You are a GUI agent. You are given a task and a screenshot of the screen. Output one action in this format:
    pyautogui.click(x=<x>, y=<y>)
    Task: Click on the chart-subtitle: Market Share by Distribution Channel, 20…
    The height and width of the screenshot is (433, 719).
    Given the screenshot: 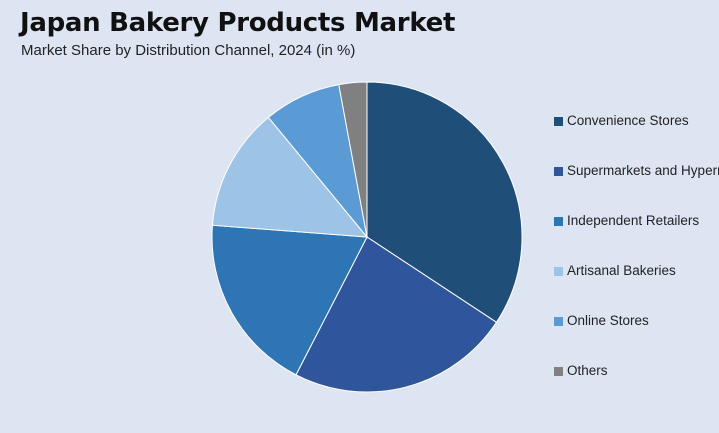 What is the action you would take?
    pyautogui.click(x=188, y=50)
    